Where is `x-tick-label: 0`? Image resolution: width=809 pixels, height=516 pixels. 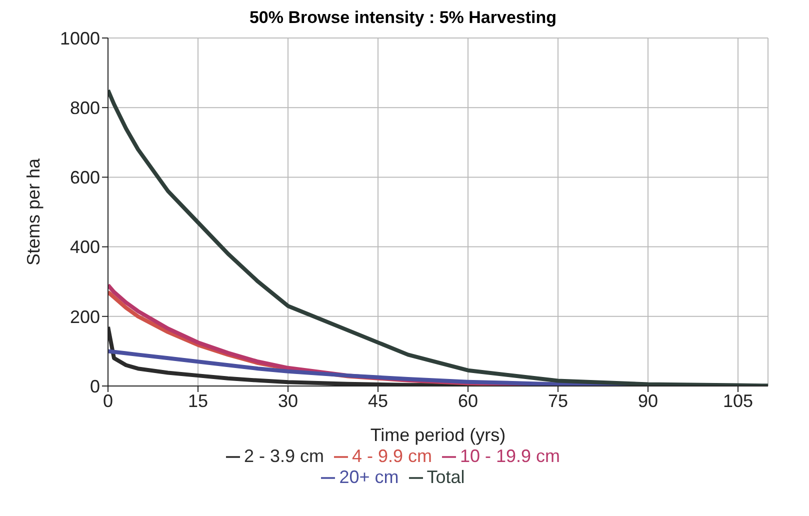
x-tick-label: 0 is located at coordinates (108, 400).